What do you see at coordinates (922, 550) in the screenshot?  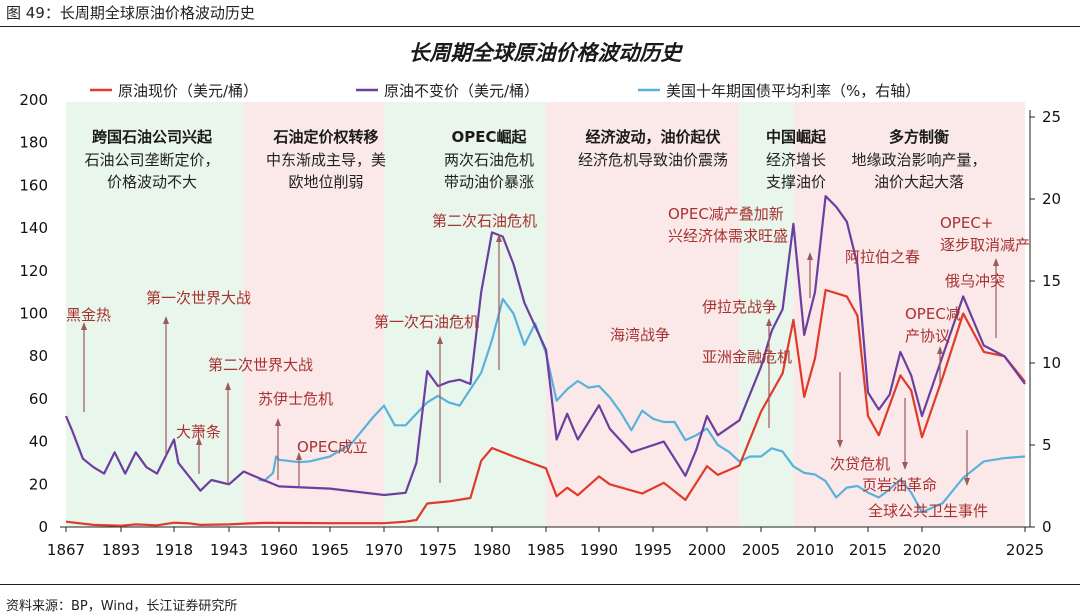 I see `x-tick-label: 2020` at bounding box center [922, 550].